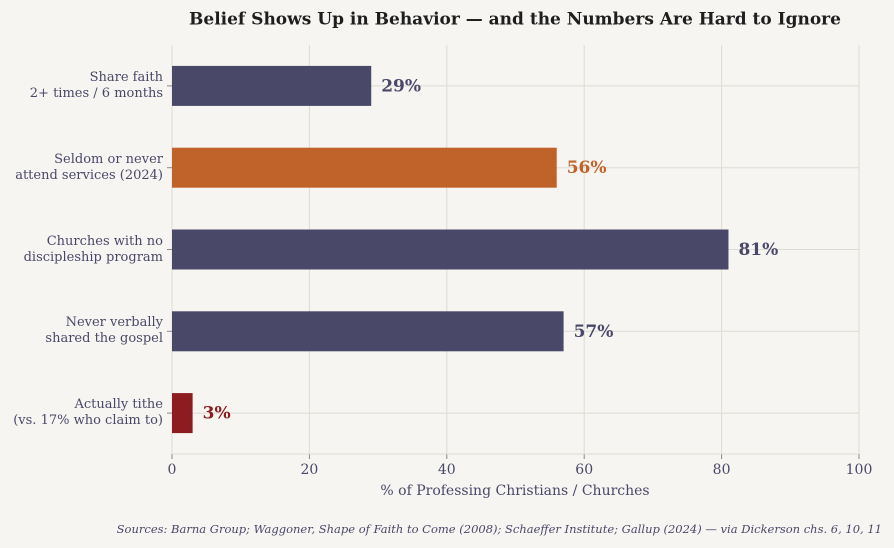  What do you see at coordinates (401, 86) in the screenshot?
I see `value-label: 29%` at bounding box center [401, 86].